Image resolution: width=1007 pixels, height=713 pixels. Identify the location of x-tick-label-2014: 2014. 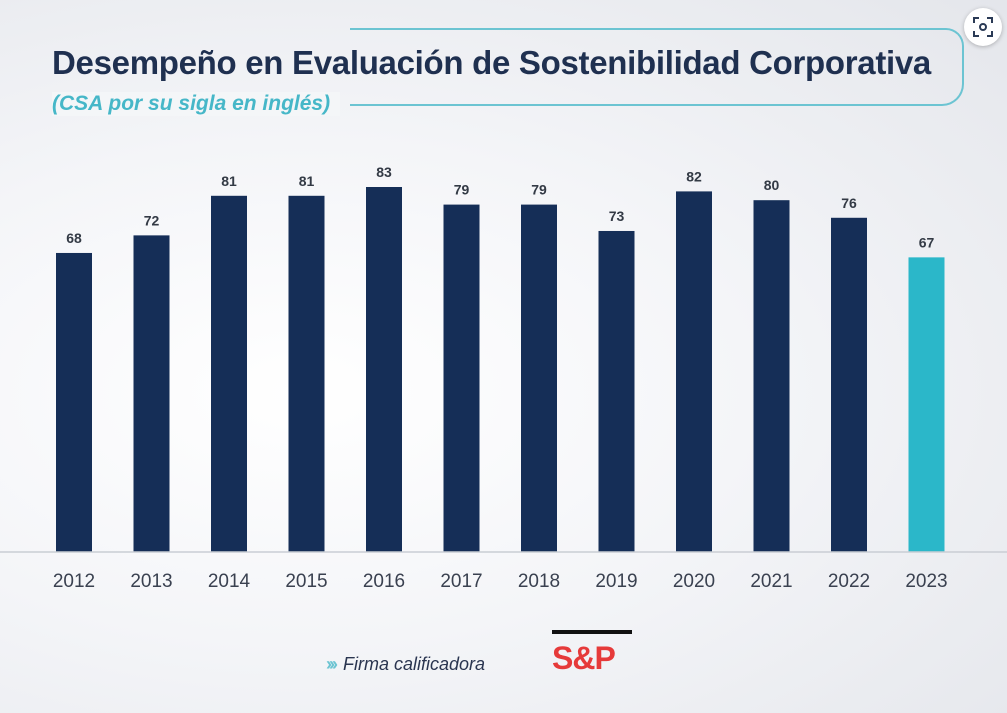
(229, 581).